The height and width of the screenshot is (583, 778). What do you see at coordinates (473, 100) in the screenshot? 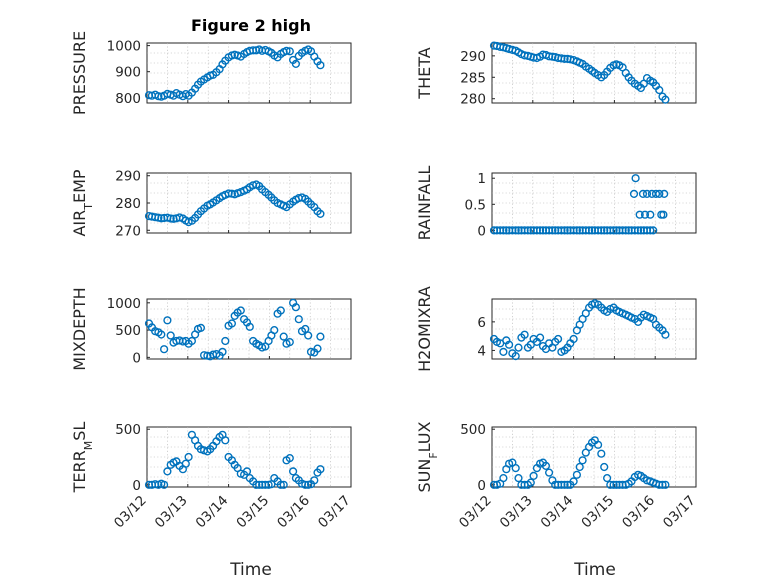
I see `theta-ytick-label: 280` at bounding box center [473, 100].